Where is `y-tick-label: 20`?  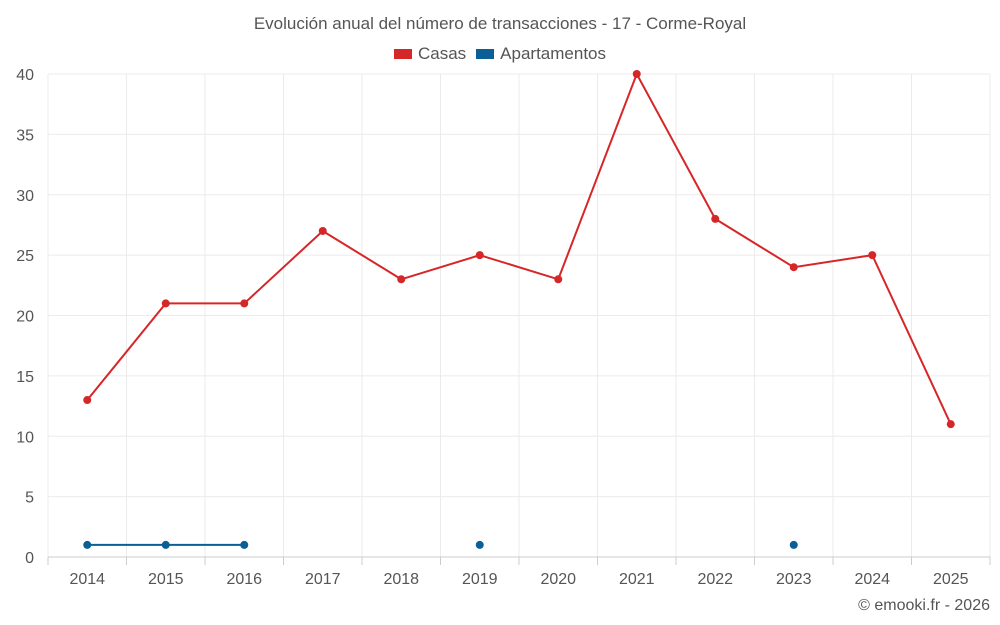
y-tick-label: 20 is located at coordinates (25, 317).